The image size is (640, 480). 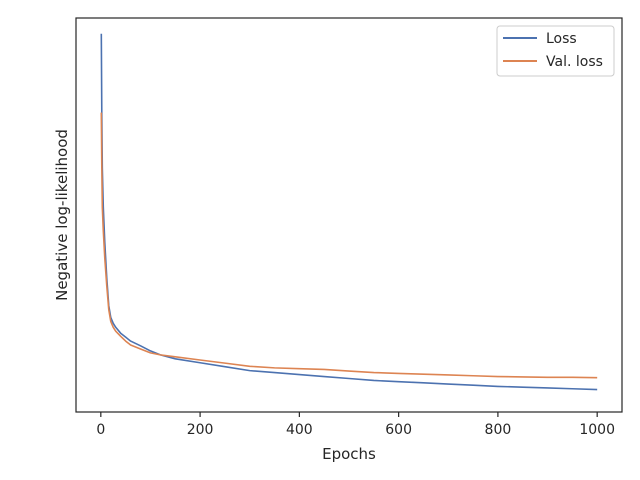 What do you see at coordinates (574, 62) in the screenshot?
I see `legend-label-val-loss: Val. loss` at bounding box center [574, 62].